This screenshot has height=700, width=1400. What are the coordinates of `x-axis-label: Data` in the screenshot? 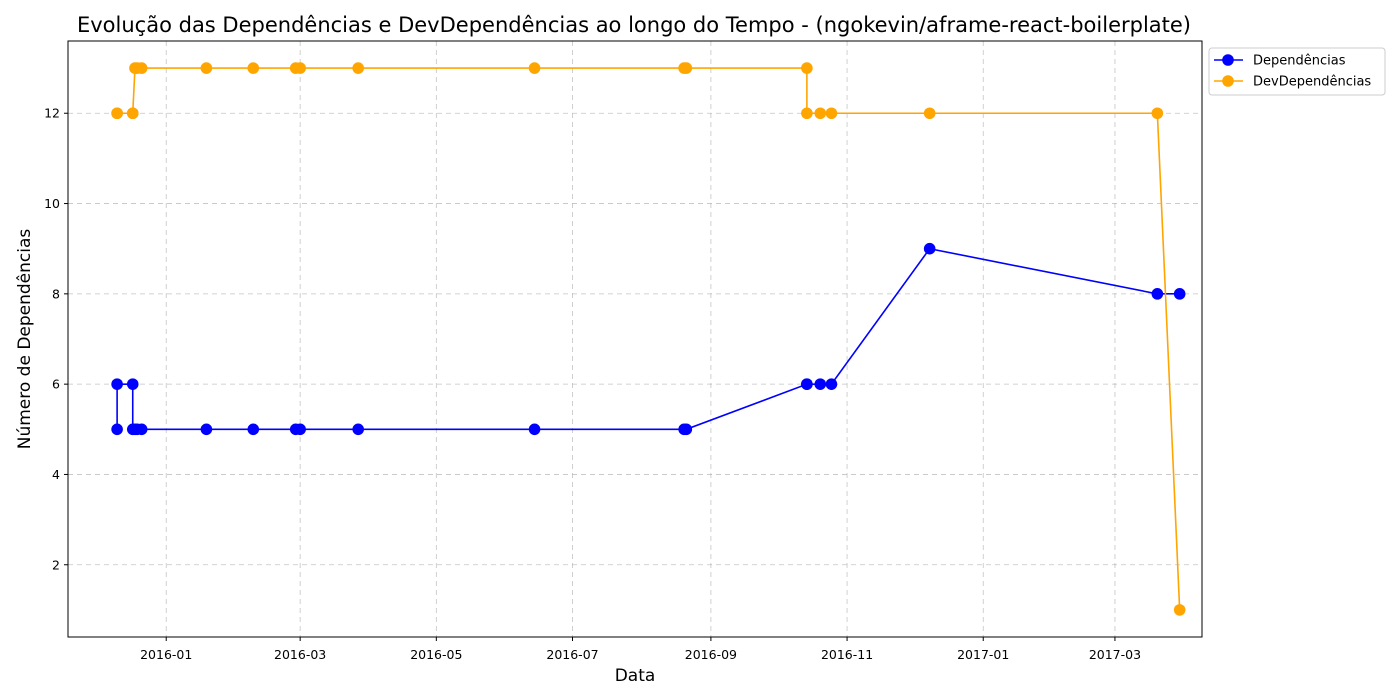 It's located at (635, 676).